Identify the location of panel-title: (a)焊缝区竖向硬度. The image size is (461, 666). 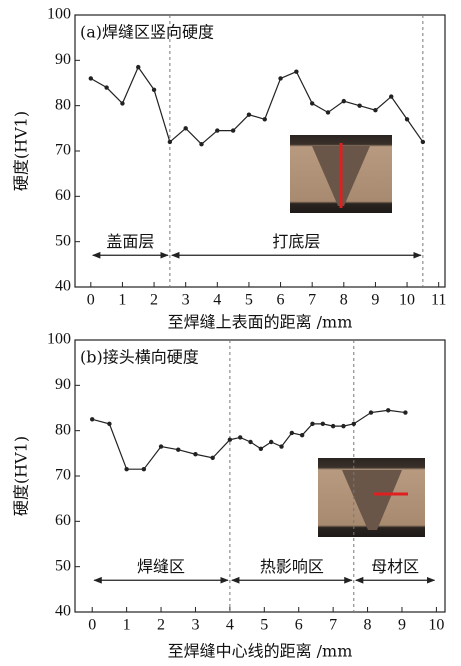
(147, 32).